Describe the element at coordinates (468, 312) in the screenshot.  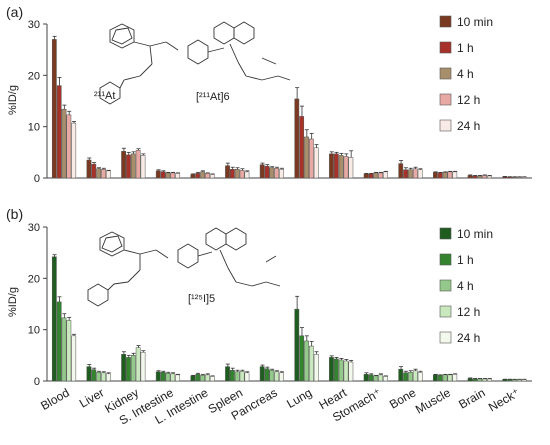
I see `legend-label: 12 h` at that location.